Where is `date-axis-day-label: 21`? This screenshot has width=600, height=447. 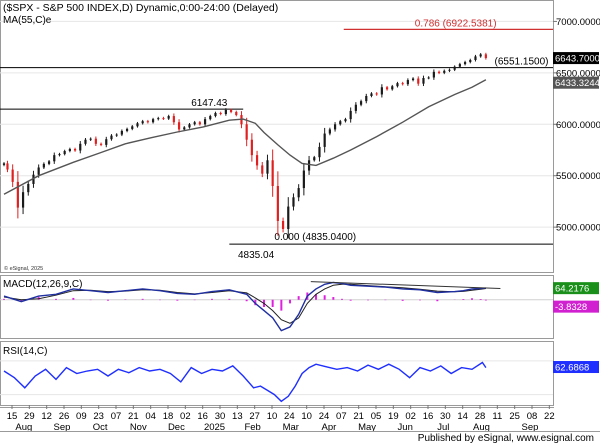 date-axis-day-label: 21 is located at coordinates (358, 416).